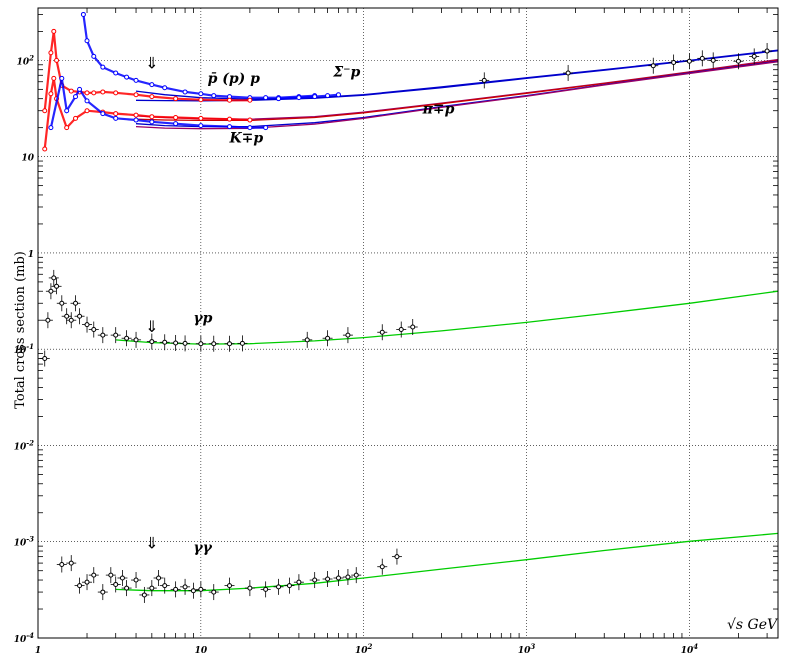 Image resolution: width=788 pixels, height=660 pixels. I want to click on y-tick-label: 10⁻⁴, so click(24, 638).